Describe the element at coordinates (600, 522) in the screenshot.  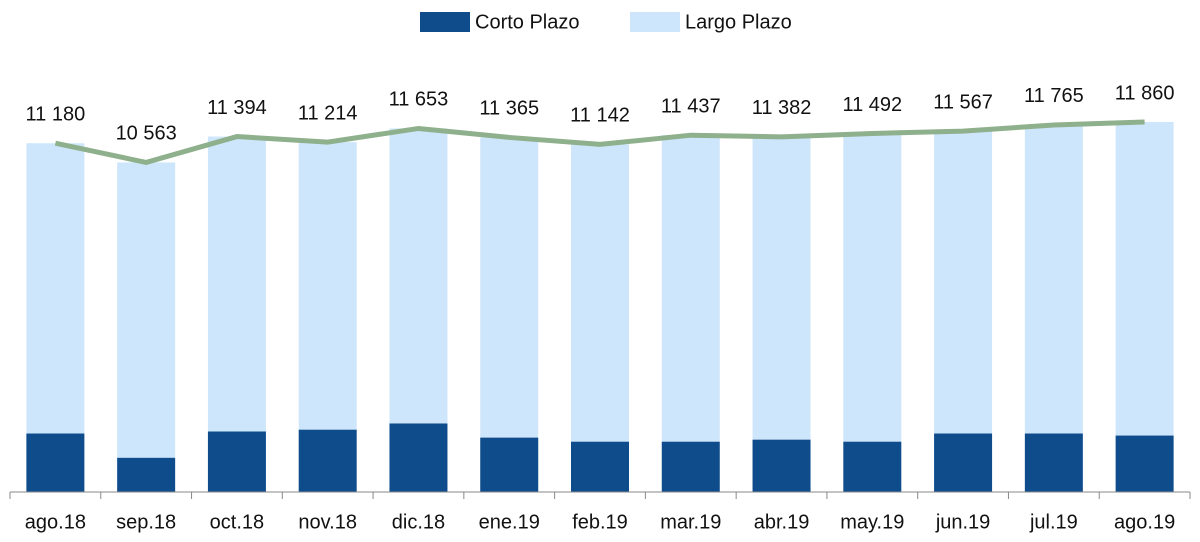
I see `x-tick-label: feb.19` at that location.